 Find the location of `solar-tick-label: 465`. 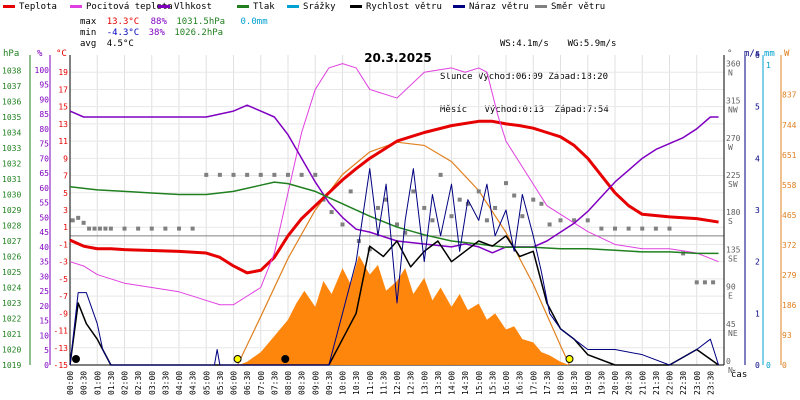

solar-tick-label: 465 is located at coordinates (789, 215).